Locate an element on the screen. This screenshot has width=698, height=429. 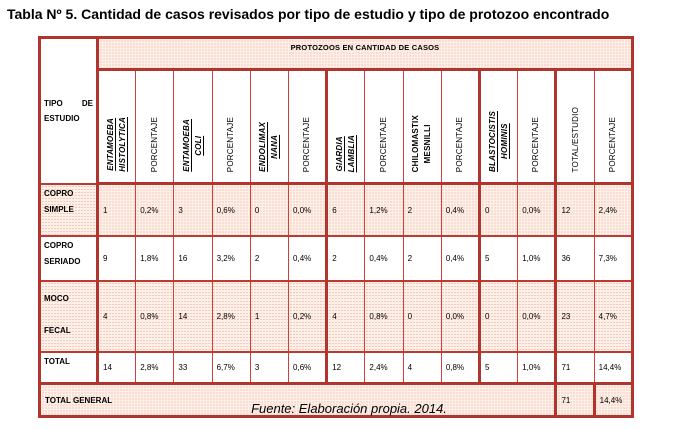
total-general-pct: 14,4% is located at coordinates (613, 400).